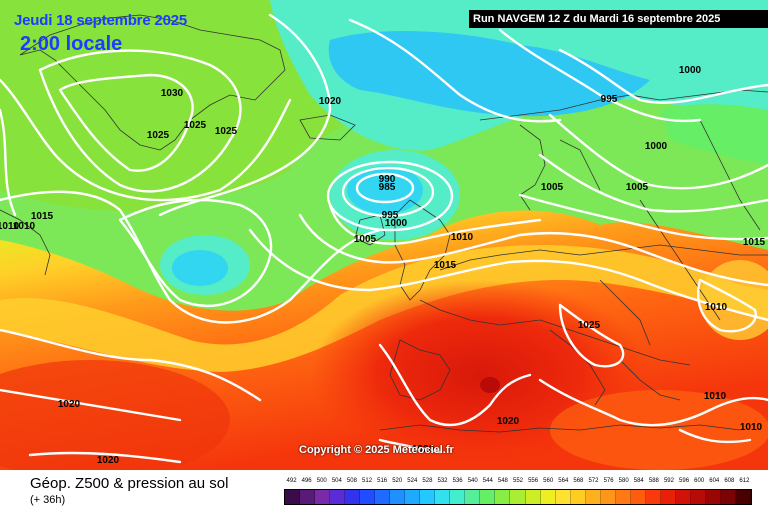  Describe the element at coordinates (502, 481) in the screenshot. I see `scale-label: 548` at that location.